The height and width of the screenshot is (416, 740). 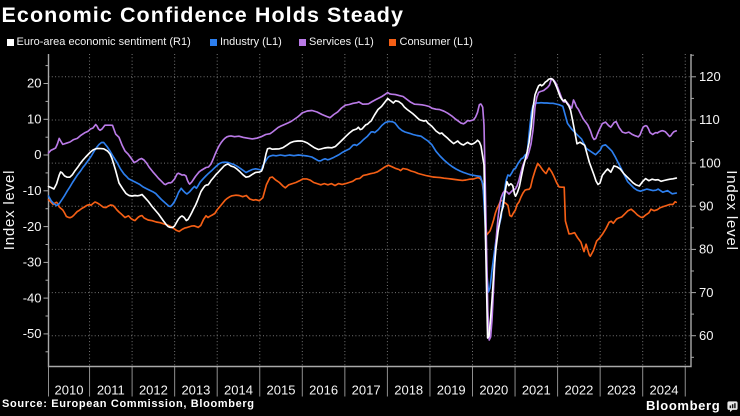 What do you see at coordinates (706, 249) in the screenshot?
I see `svg-text: 80` at bounding box center [706, 249].